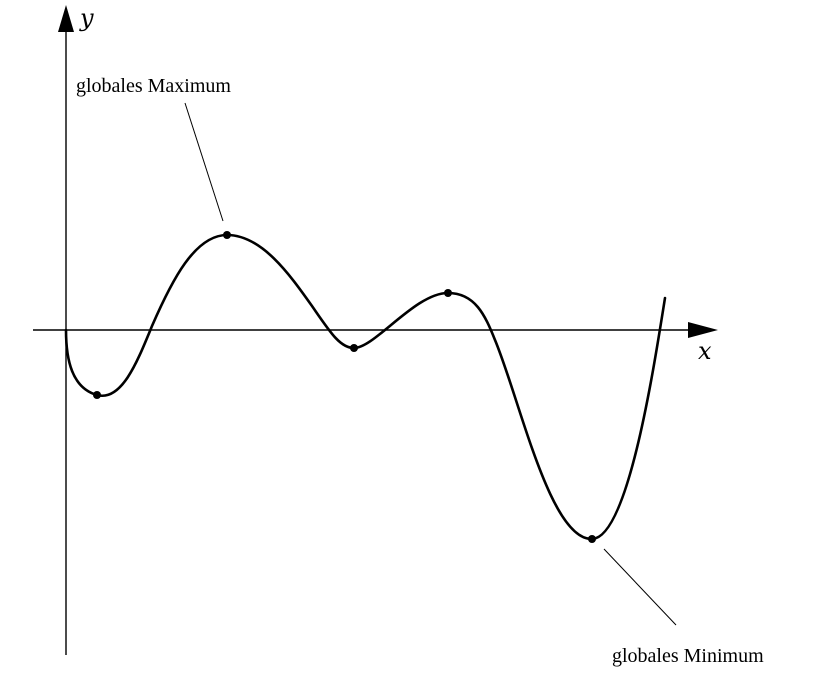 The height and width of the screenshot is (687, 829). What do you see at coordinates (86, 18) in the screenshot?
I see `y-axis-label: y` at bounding box center [86, 18].